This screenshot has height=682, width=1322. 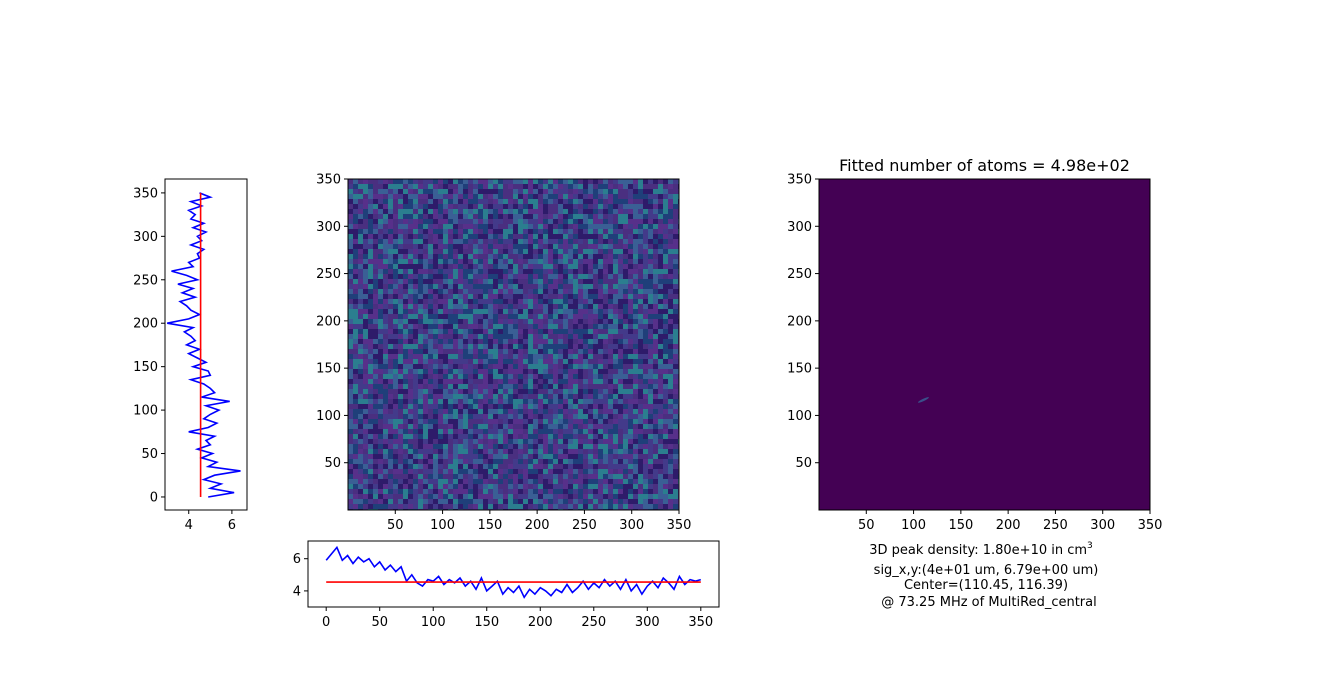 What do you see at coordinates (584, 525) in the screenshot?
I see `raw-image-xtick-label: 250` at bounding box center [584, 525].